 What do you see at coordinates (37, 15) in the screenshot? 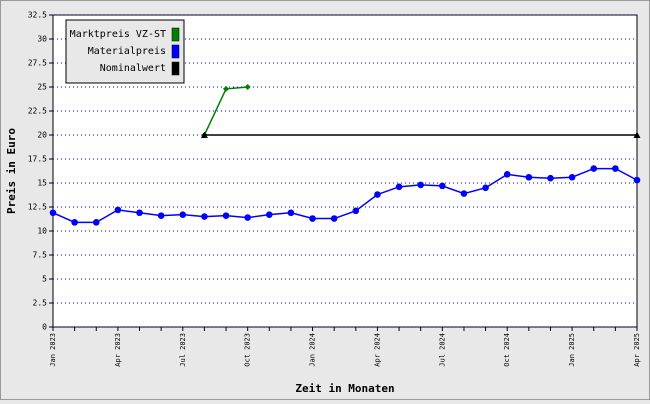
I see `y-tick-label: 32.5` at bounding box center [37, 15].